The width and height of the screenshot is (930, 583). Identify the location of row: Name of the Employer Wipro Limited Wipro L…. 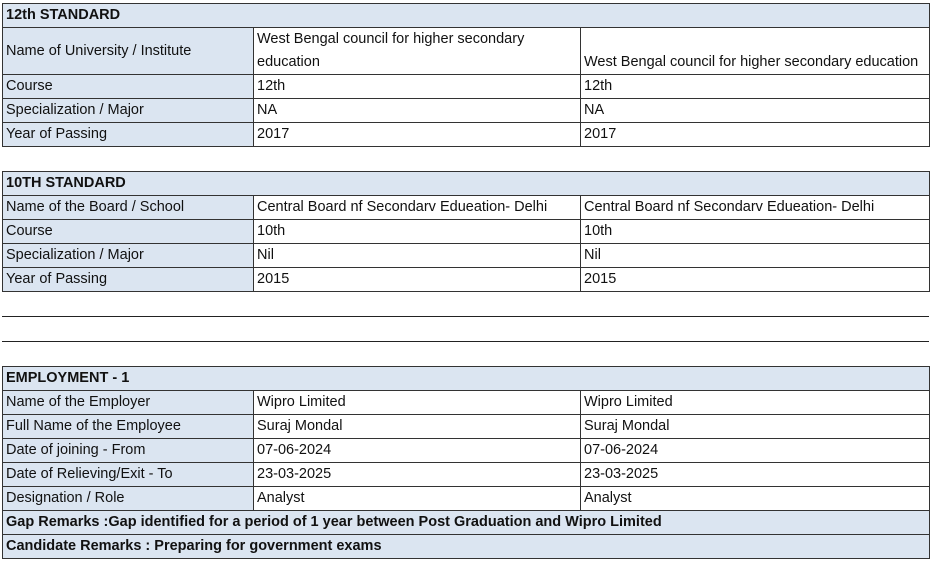
(466, 402).